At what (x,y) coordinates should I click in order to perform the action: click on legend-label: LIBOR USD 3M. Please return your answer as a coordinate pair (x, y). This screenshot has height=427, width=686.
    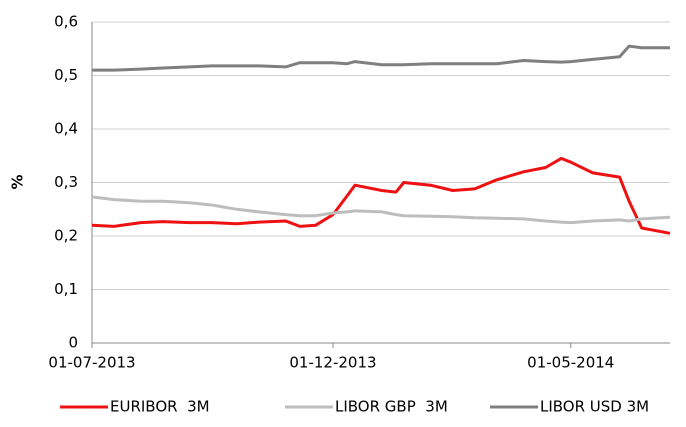
    Looking at the image, I should click on (594, 407).